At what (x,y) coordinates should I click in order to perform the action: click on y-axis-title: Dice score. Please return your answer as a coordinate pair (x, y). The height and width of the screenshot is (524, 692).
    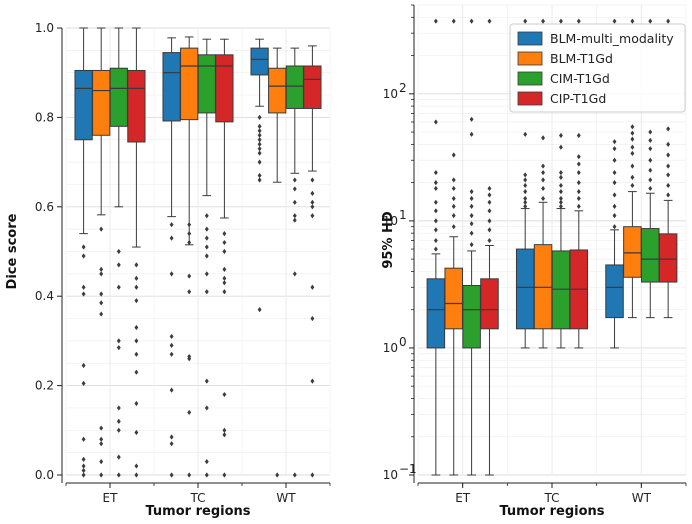
    Looking at the image, I should click on (12, 251).